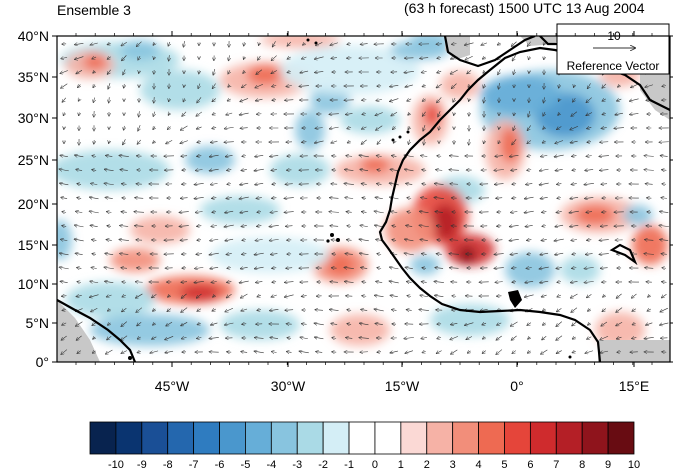 Image resolution: width=673 pixels, height=471 pixels. What do you see at coordinates (582, 465) in the screenshot?
I see `colorbar-label: 8` at bounding box center [582, 465].